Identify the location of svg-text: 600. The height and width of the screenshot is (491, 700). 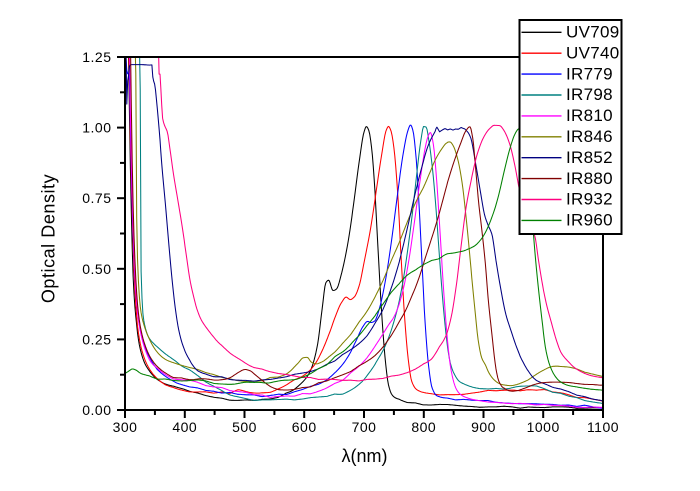
(304, 427).